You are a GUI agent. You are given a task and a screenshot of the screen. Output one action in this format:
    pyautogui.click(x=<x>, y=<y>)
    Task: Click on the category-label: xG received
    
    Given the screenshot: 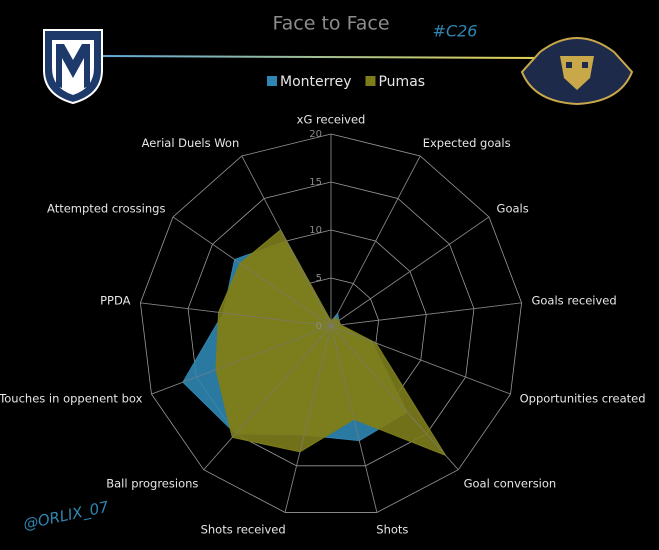 What is the action you would take?
    pyautogui.click(x=331, y=120)
    